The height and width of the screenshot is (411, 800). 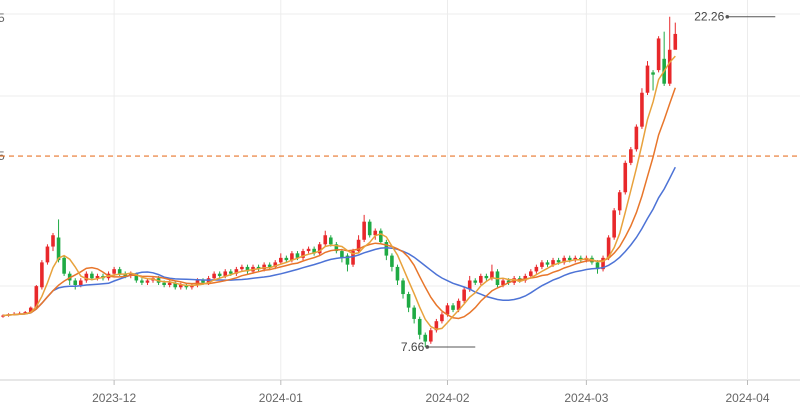 I want to click on annotation-label: 7.66, so click(x=413, y=347).